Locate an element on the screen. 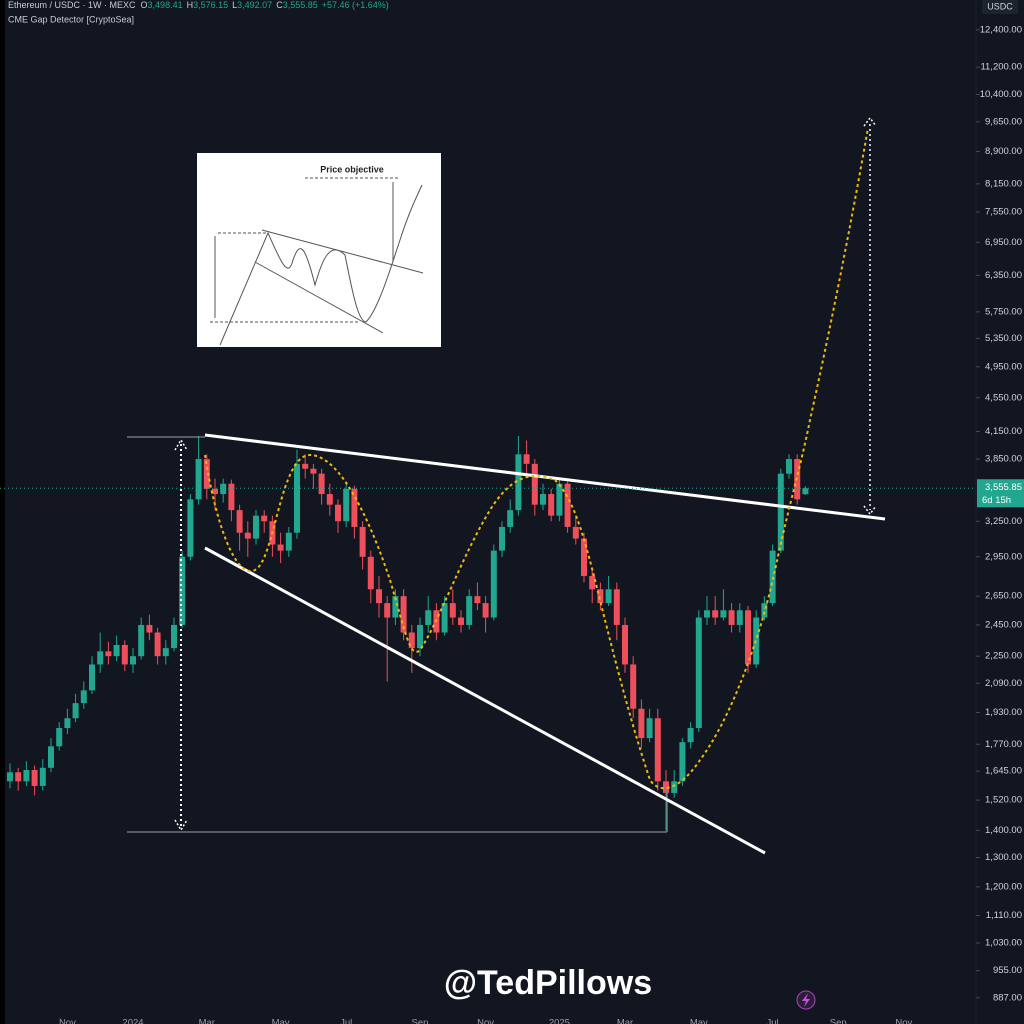 Image resolution: width=1024 pixels, height=1024 pixels. currency-box is located at coordinates (1000, 7).